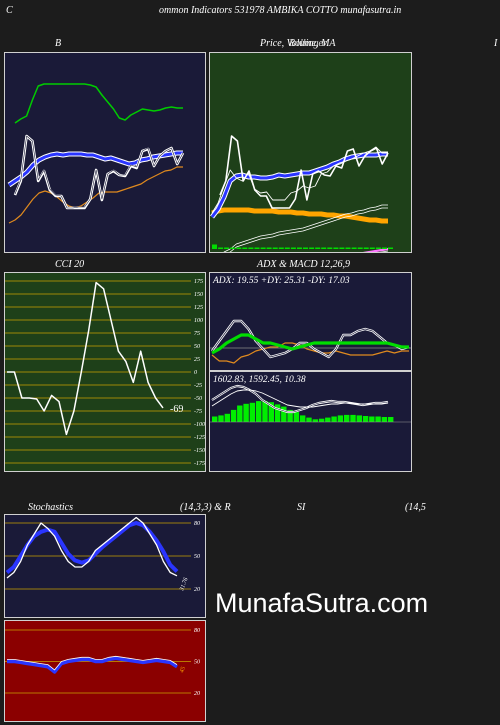 The height and width of the screenshot is (725, 500). I want to click on bollinger-label: B, so click(58, 43).